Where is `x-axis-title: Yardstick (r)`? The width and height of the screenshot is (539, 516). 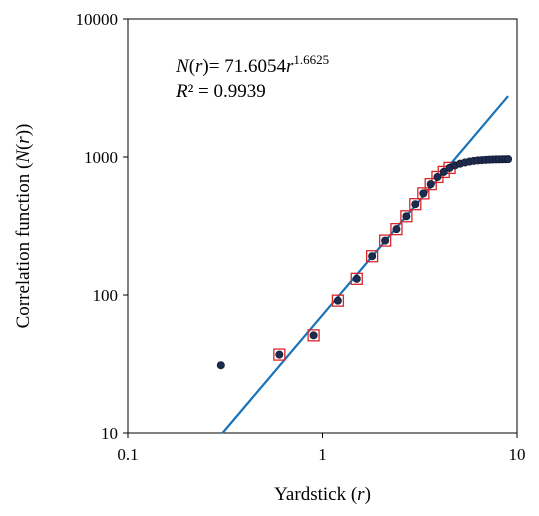 x-axis-title: Yardstick (r) is located at coordinates (322, 494).